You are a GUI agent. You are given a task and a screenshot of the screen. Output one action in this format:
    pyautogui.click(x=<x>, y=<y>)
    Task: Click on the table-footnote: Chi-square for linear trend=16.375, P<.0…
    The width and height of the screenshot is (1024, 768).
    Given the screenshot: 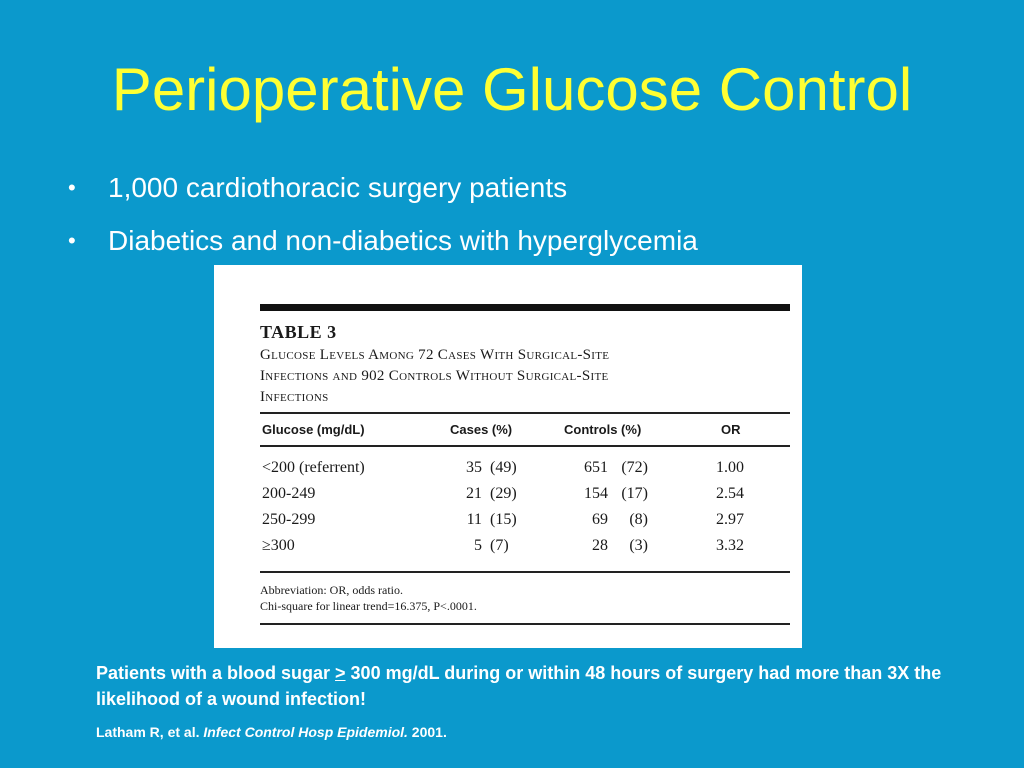 What is the action you would take?
    pyautogui.click(x=368, y=606)
    